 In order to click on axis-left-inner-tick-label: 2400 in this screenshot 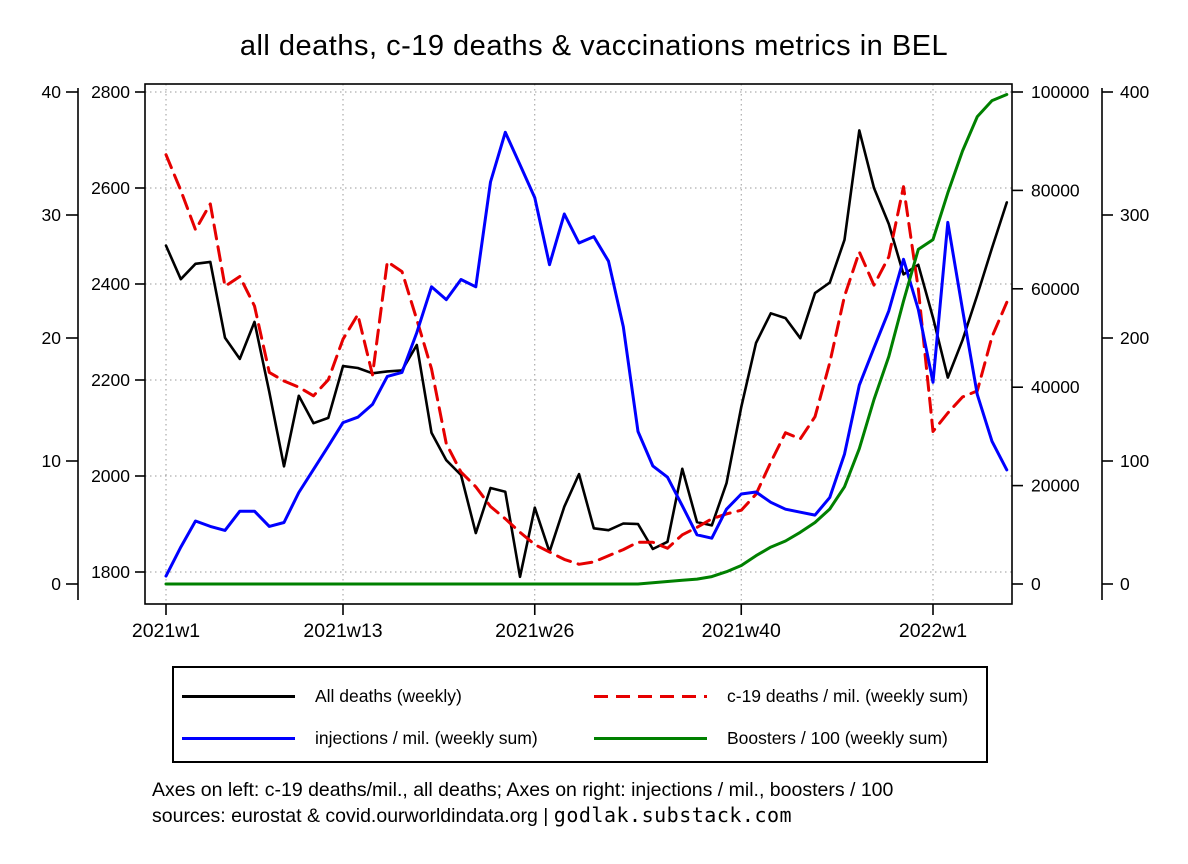, I will do `click(110, 284)`.